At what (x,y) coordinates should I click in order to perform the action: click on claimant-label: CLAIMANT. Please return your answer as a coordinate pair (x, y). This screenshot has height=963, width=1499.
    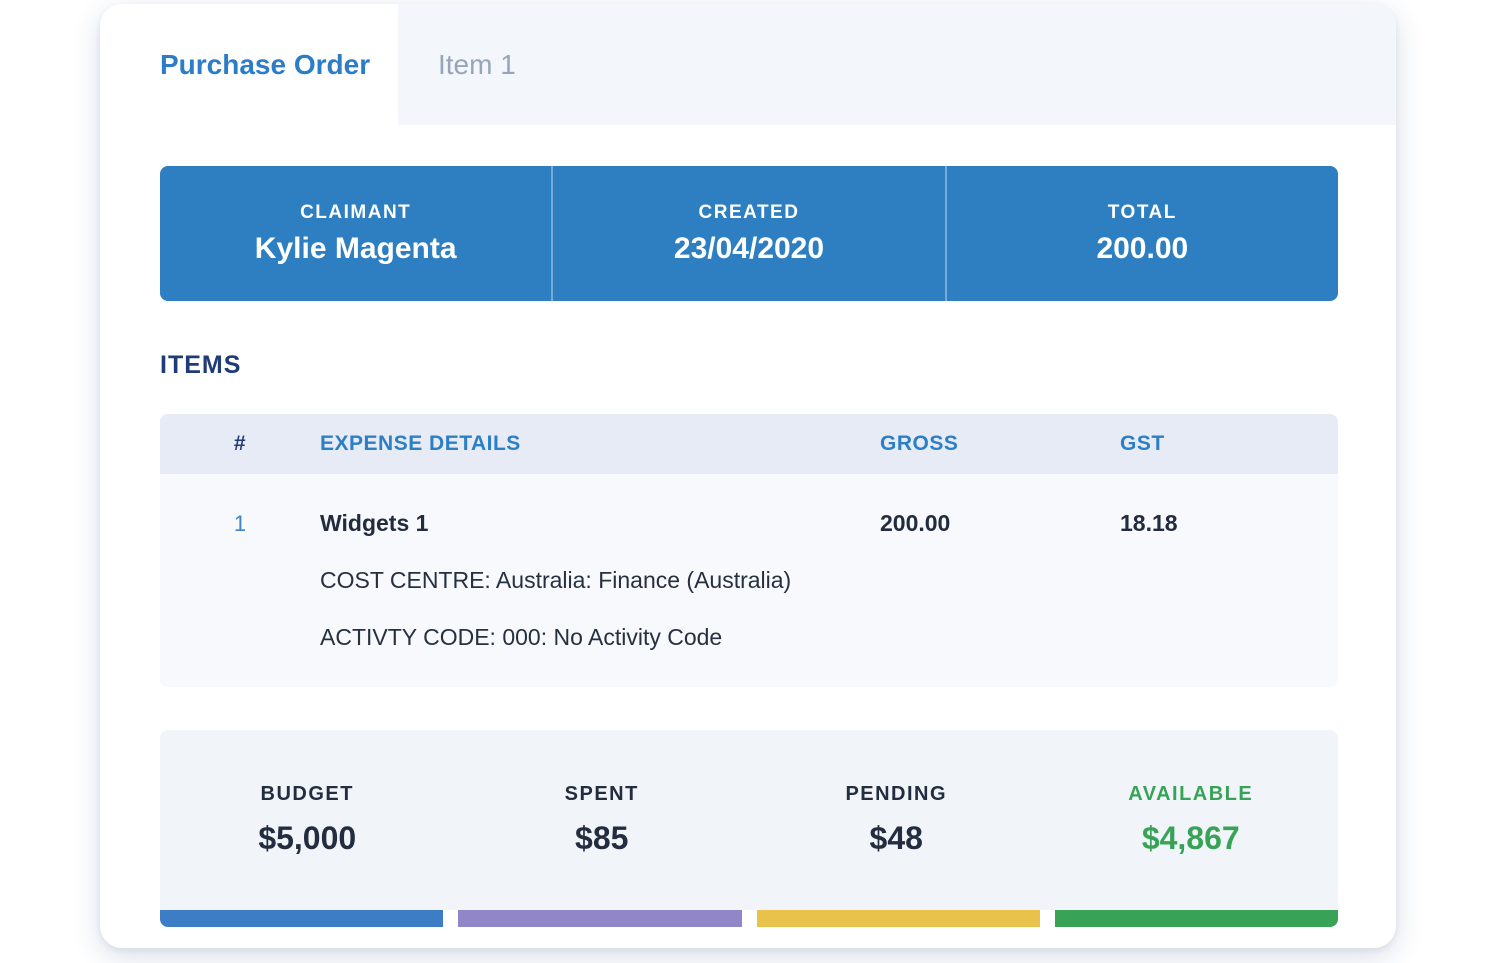
    Looking at the image, I should click on (356, 212).